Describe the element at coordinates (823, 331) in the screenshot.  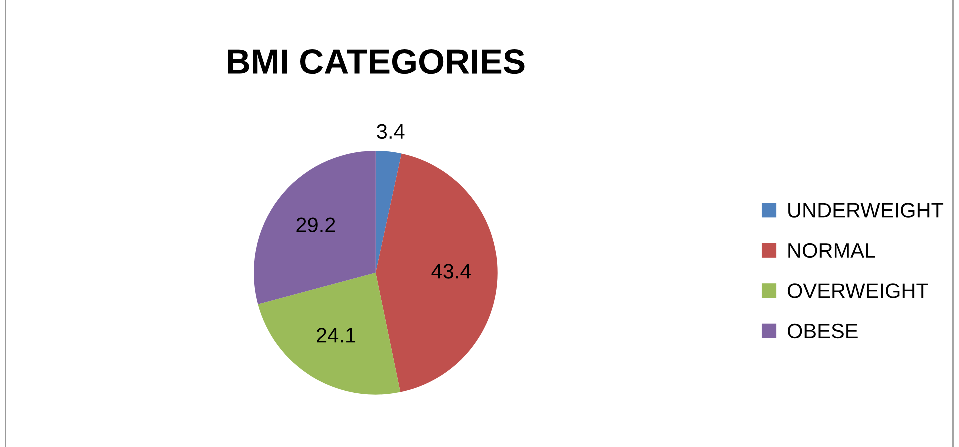
I see `legend-label: OBESE` at that location.